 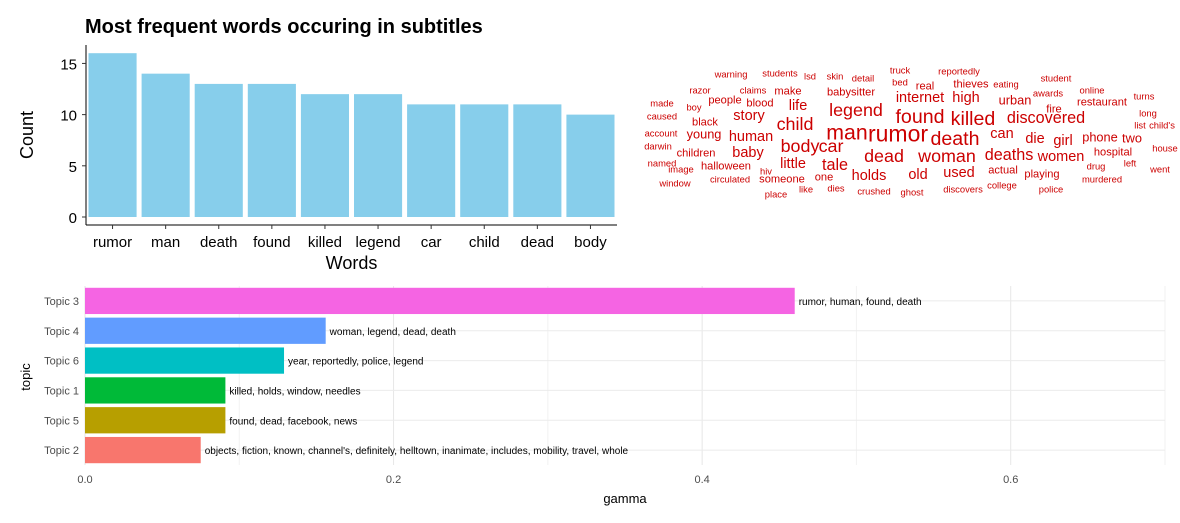 I want to click on bar-body, so click(x=590, y=165).